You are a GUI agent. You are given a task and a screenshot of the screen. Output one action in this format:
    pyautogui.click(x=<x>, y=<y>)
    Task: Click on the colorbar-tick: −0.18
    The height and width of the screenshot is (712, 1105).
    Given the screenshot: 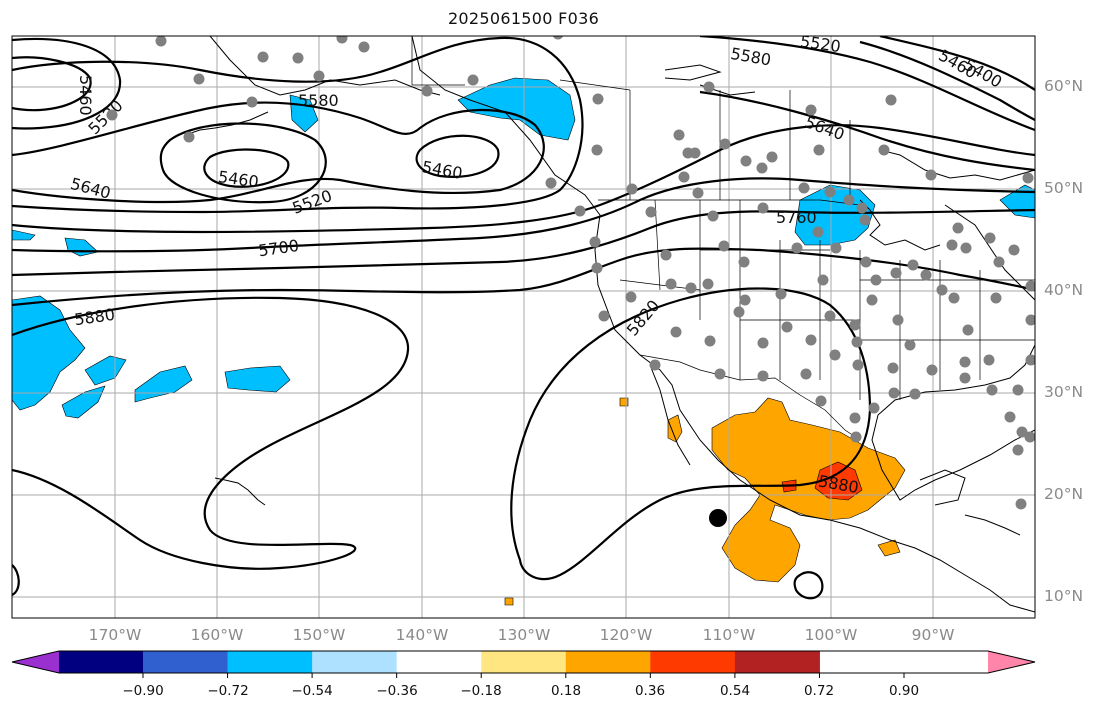 What is the action you would take?
    pyautogui.click(x=481, y=691)
    